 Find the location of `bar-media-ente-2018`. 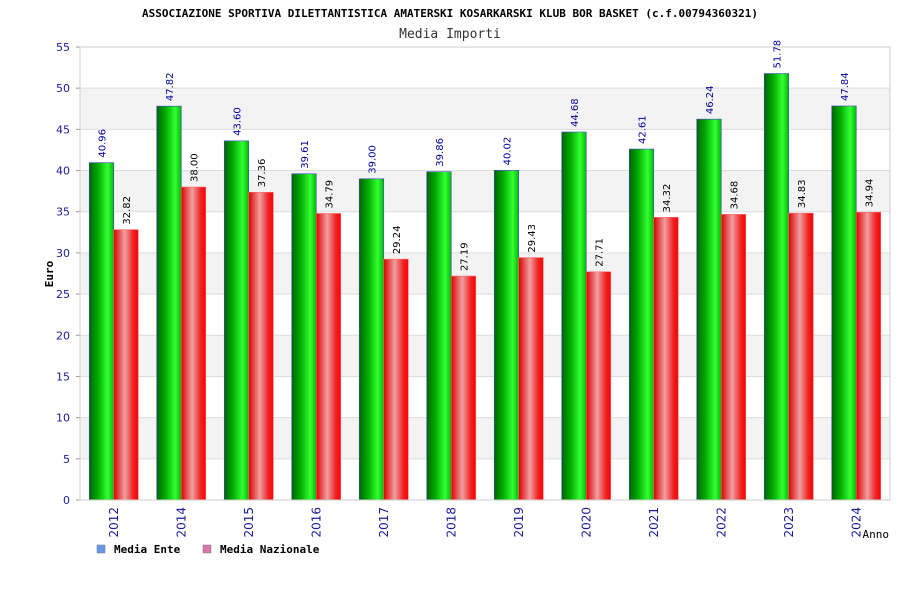

bar-media-ente-2018 is located at coordinates (439, 336).